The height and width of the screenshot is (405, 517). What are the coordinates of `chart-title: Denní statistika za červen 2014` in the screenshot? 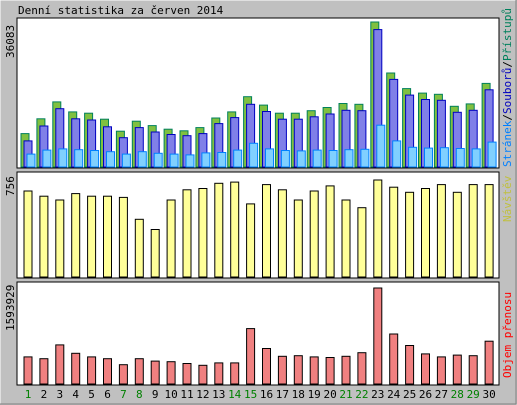 It's located at (121, 10).